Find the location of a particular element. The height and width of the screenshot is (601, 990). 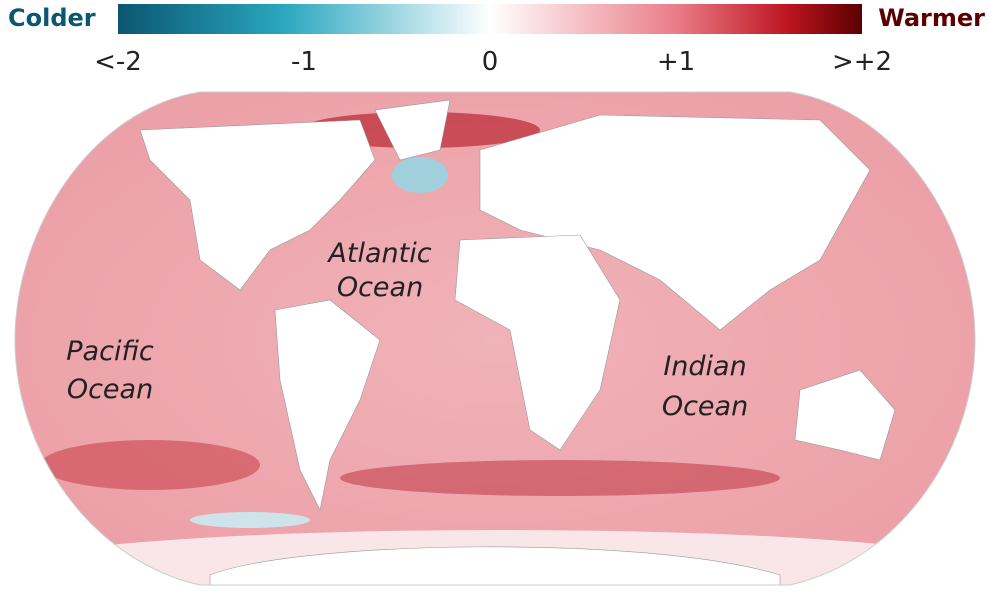

legend-right-label: Warmer is located at coordinates (931, 18).